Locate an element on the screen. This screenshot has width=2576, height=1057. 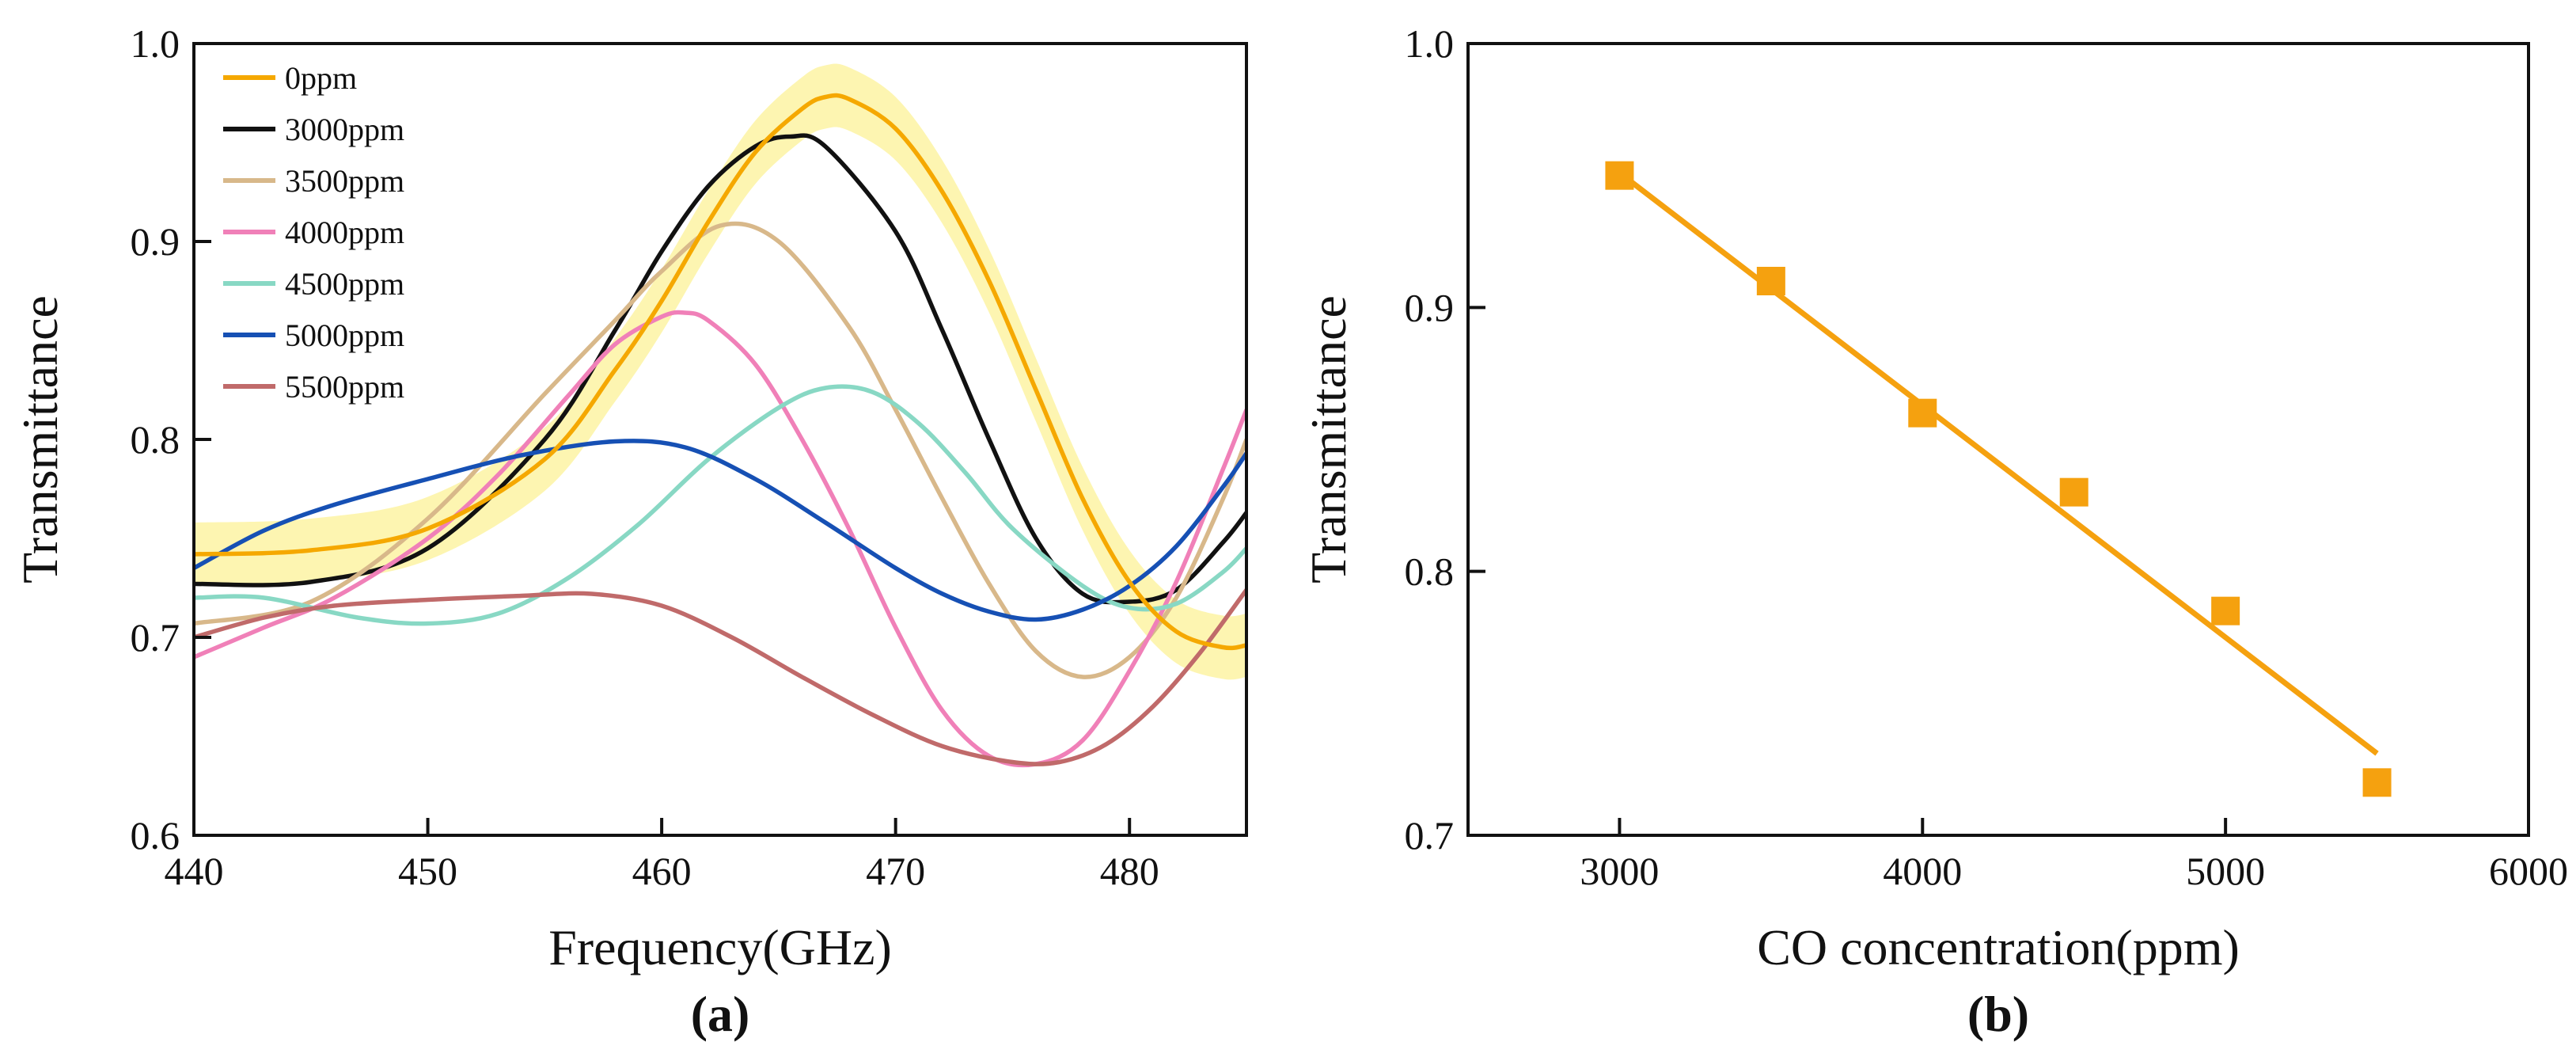
a-legend-label-5000ppm: 5000ppm is located at coordinates (344, 335).